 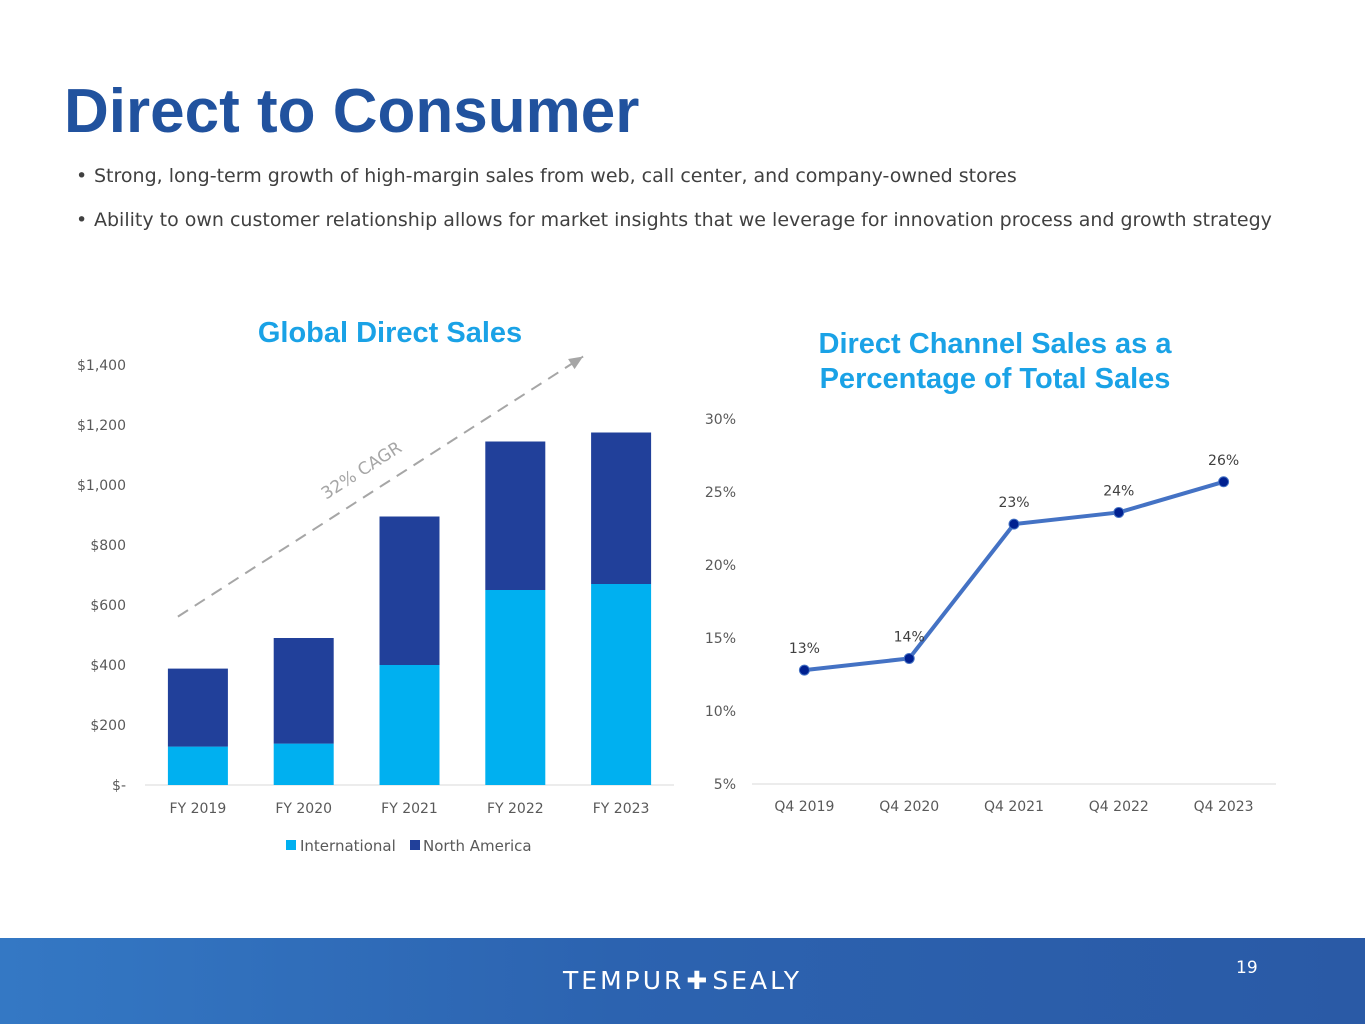 I want to click on footer-band, so click(x=682, y=981).